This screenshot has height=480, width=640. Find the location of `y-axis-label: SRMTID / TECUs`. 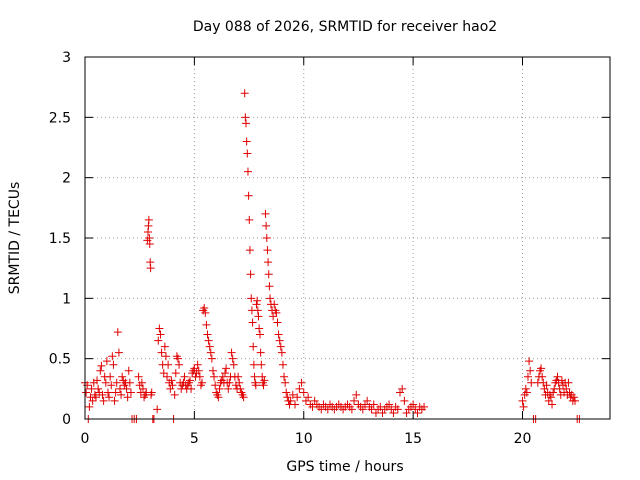

y-axis-label: SRMTID / TECUs is located at coordinates (15, 238).